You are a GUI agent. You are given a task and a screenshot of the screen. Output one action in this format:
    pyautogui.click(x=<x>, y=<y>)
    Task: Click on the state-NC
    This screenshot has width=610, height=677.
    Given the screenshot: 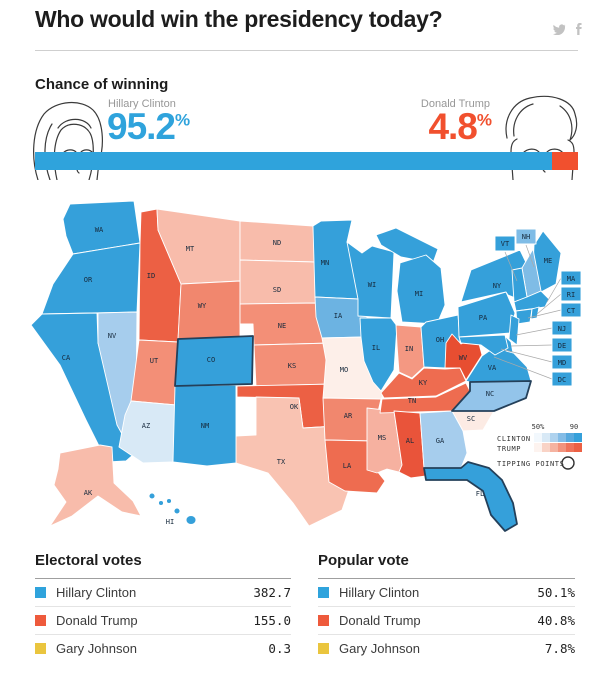 What is the action you would take?
    pyautogui.click(x=491, y=396)
    